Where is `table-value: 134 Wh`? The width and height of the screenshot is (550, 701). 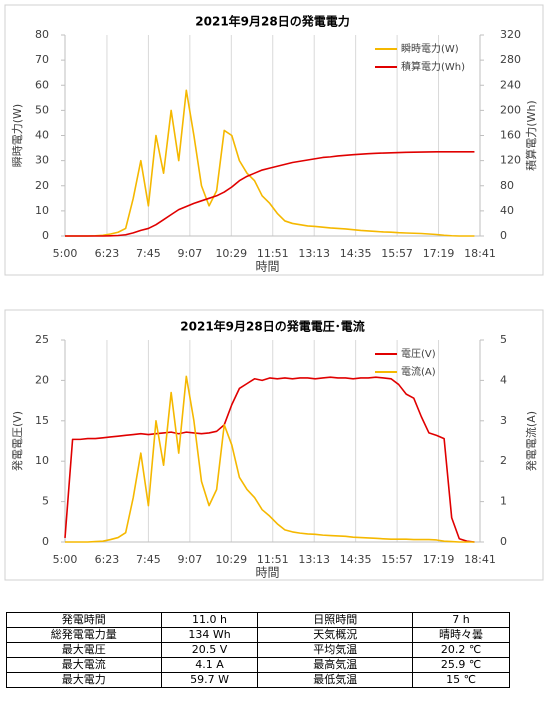 table-value: 134 Wh is located at coordinates (209, 635).